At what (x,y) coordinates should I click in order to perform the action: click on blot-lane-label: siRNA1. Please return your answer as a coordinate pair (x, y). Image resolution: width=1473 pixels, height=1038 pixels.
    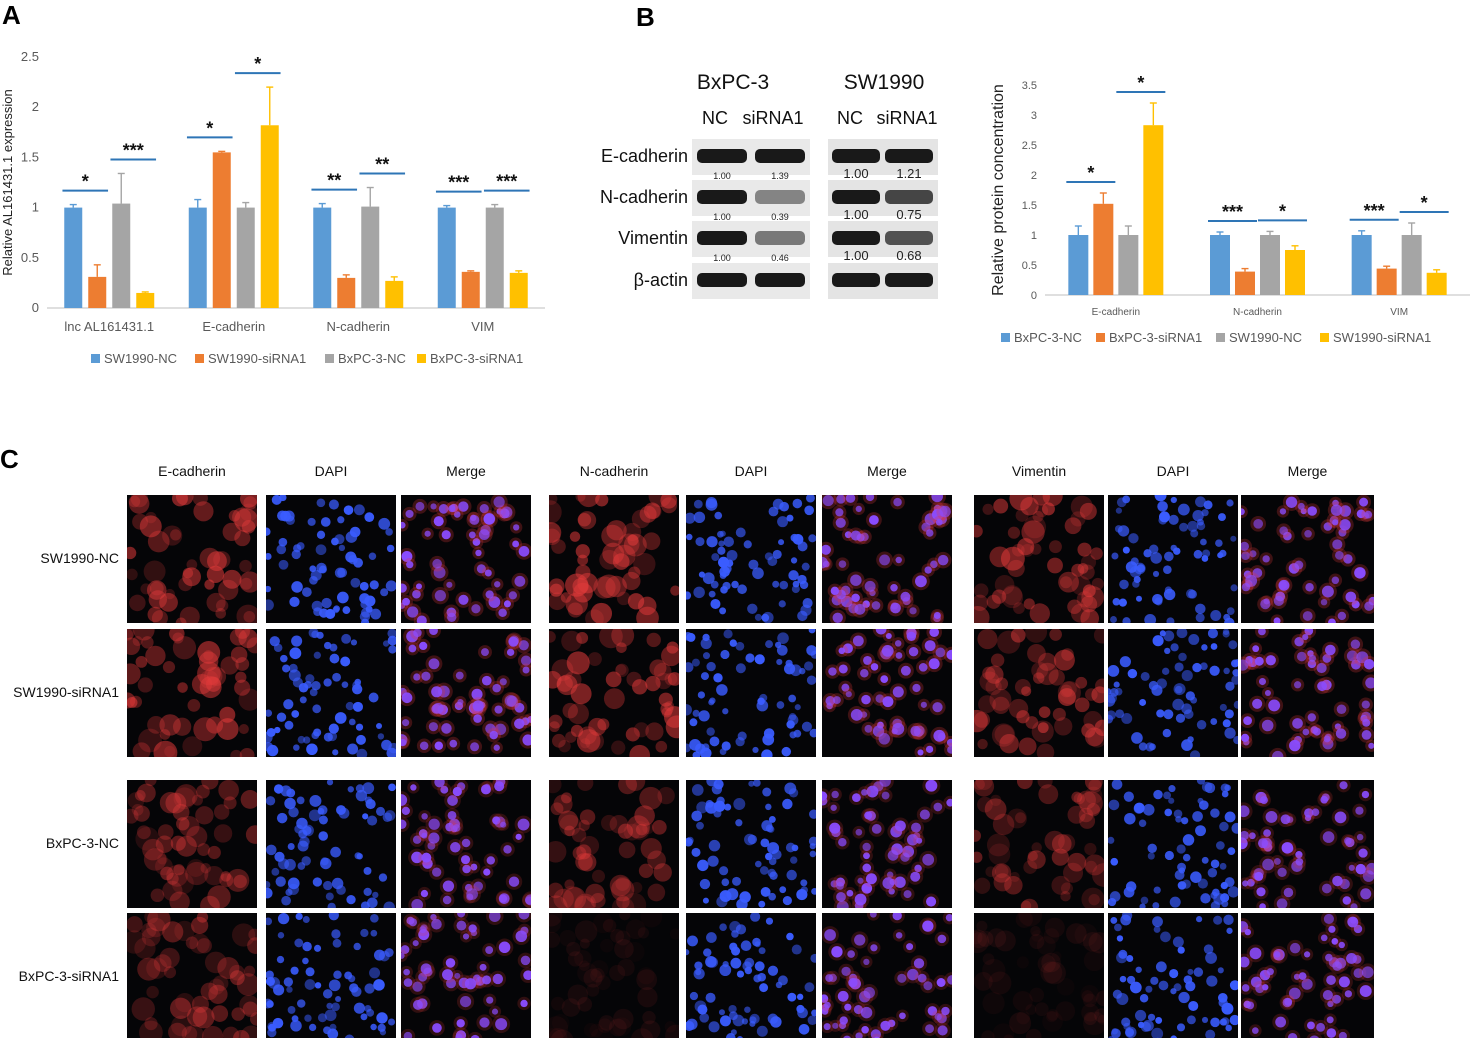
    Looking at the image, I should click on (772, 118).